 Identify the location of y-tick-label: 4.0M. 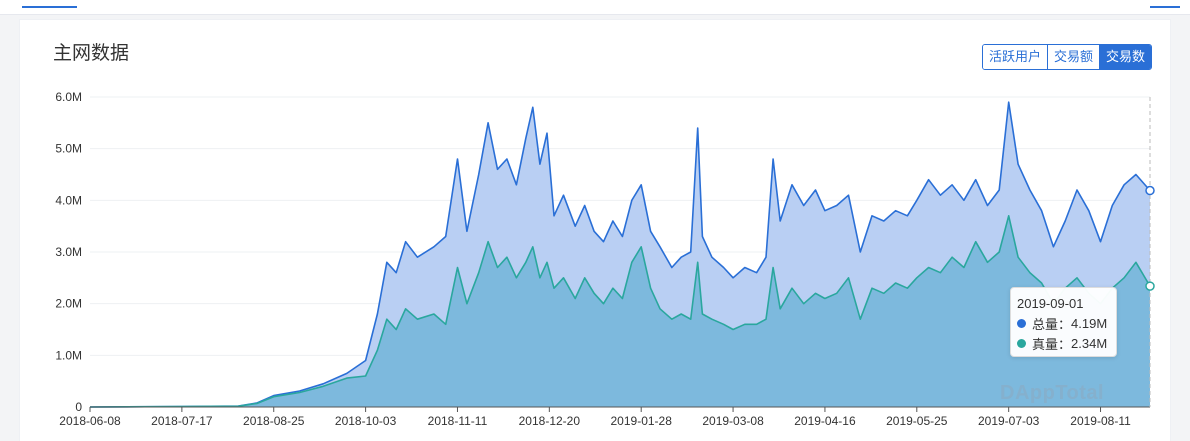
(68, 200).